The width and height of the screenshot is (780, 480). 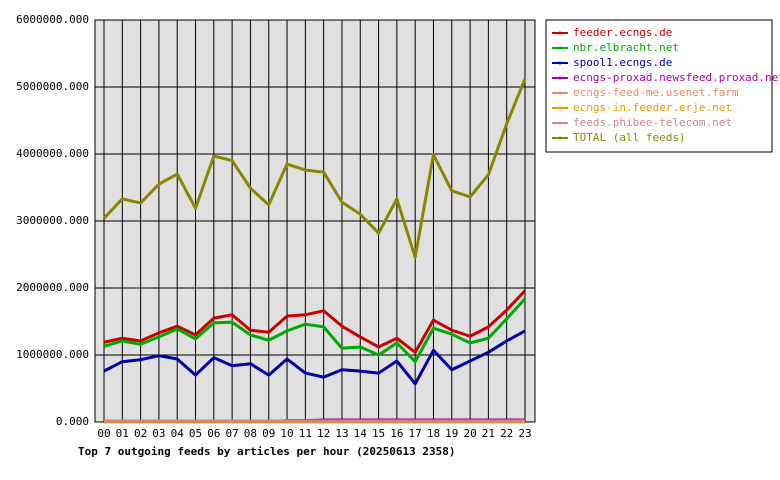 I want to click on legend-label: ecngs-feed-me.usenet.farm, so click(x=656, y=92).